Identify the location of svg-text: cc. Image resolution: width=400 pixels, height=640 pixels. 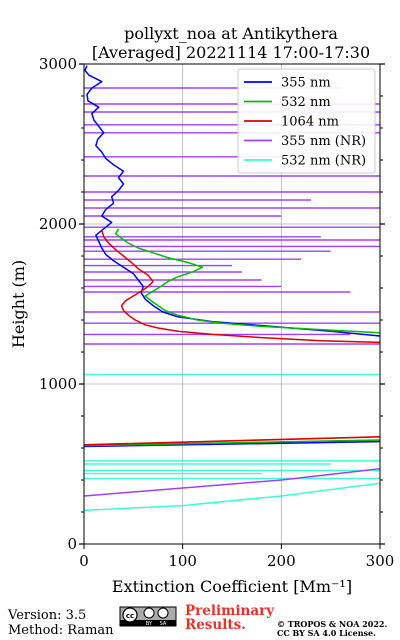
(130, 616).